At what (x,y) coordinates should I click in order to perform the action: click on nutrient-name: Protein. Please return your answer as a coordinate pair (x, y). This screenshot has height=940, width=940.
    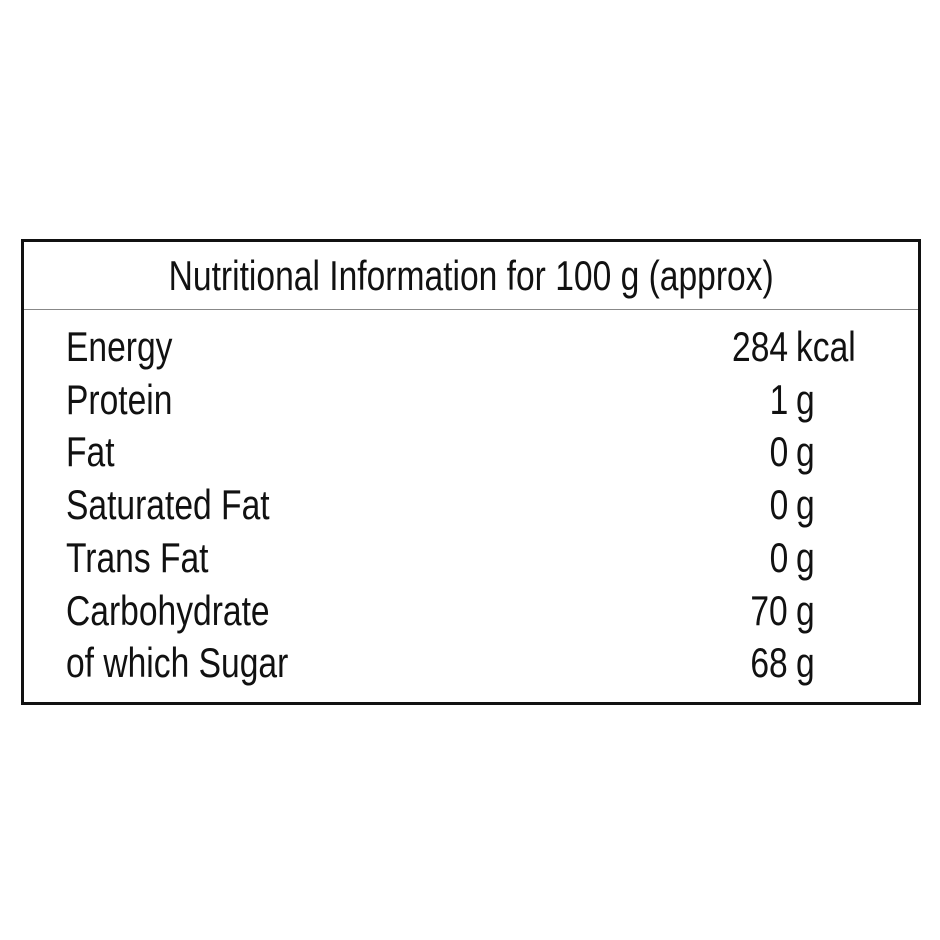
    Looking at the image, I should click on (119, 399).